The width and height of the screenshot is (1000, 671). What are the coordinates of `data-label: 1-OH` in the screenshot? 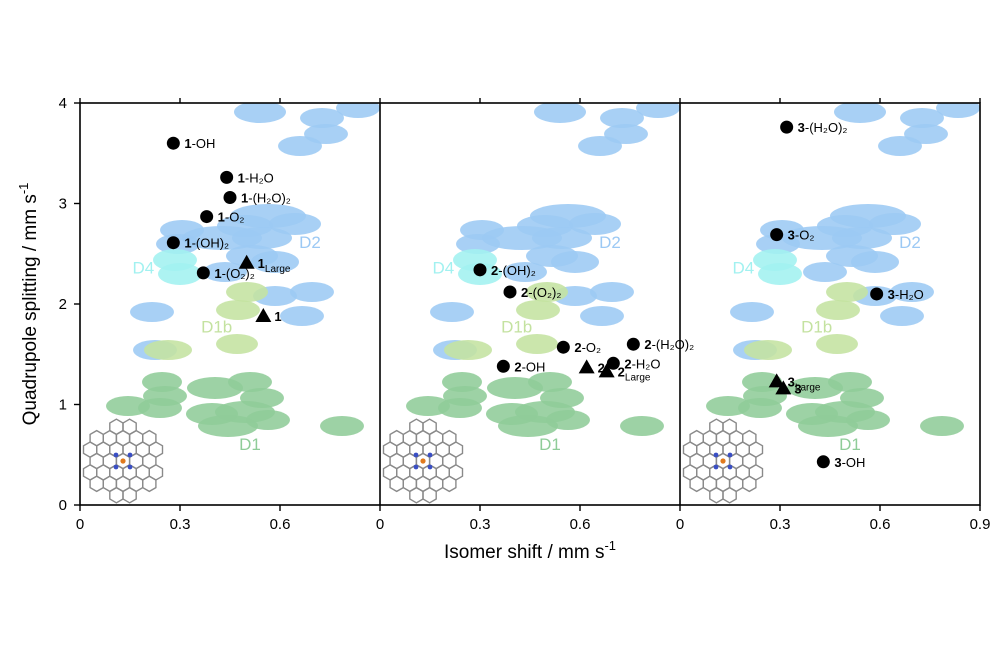 It's located at (199, 143).